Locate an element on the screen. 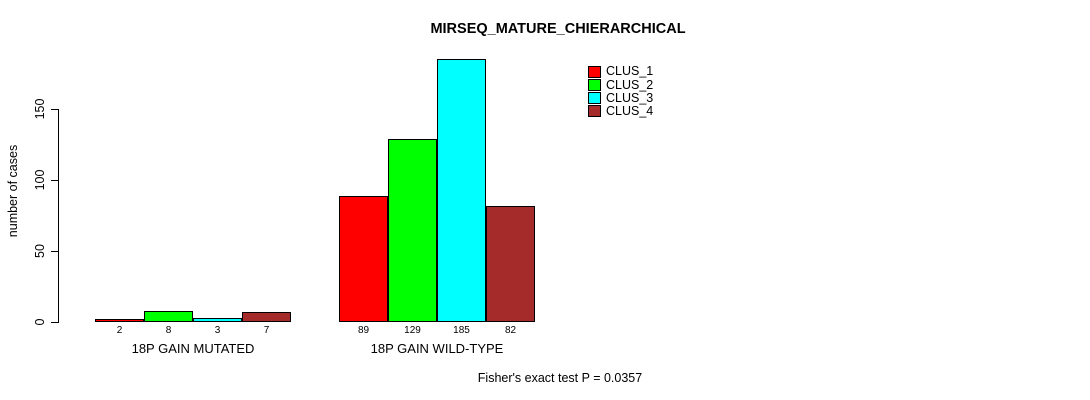  bar-clus-4-mutated is located at coordinates (266, 317).